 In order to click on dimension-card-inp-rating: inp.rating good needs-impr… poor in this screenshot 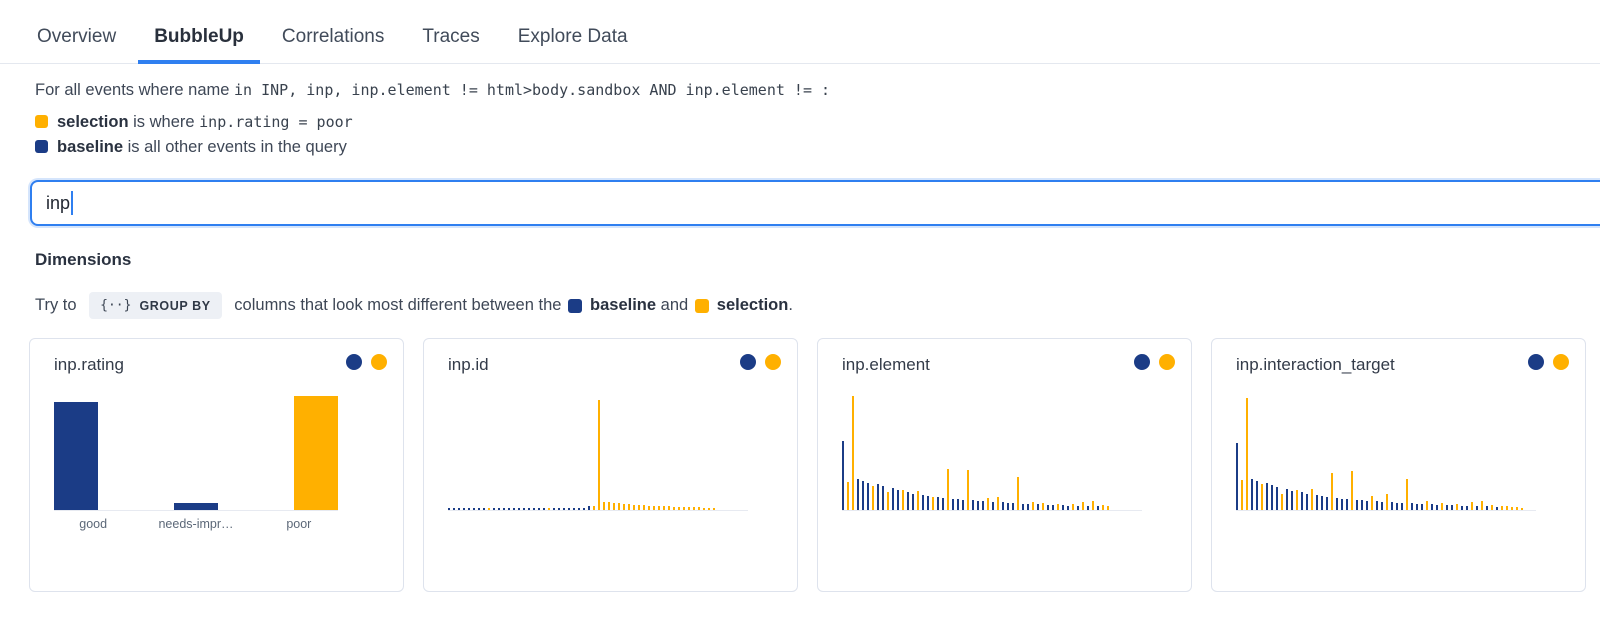, I will do `click(216, 465)`.